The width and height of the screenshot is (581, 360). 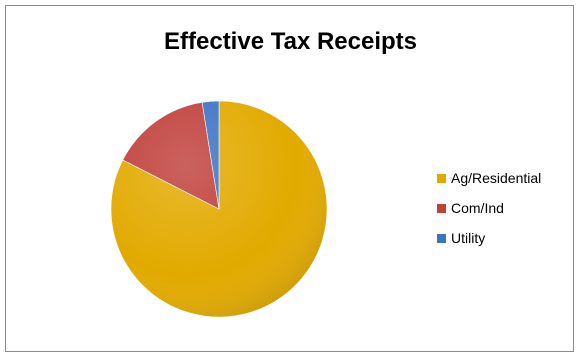 I want to click on legend-item-ag-residential: Ag/Residential, so click(x=489, y=178).